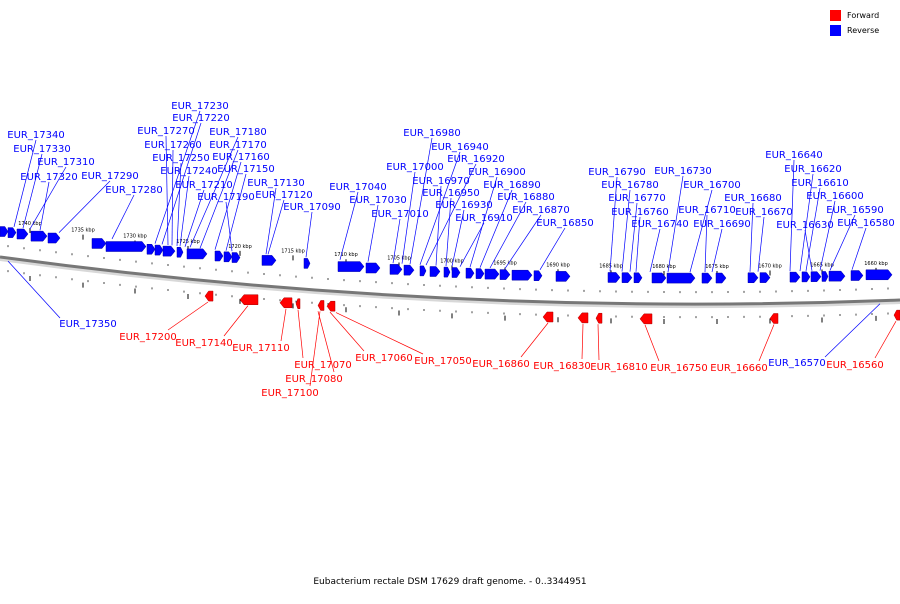 This screenshot has width=900, height=604. I want to click on gene-label-eur-17160: EUR_17160, so click(240, 157).